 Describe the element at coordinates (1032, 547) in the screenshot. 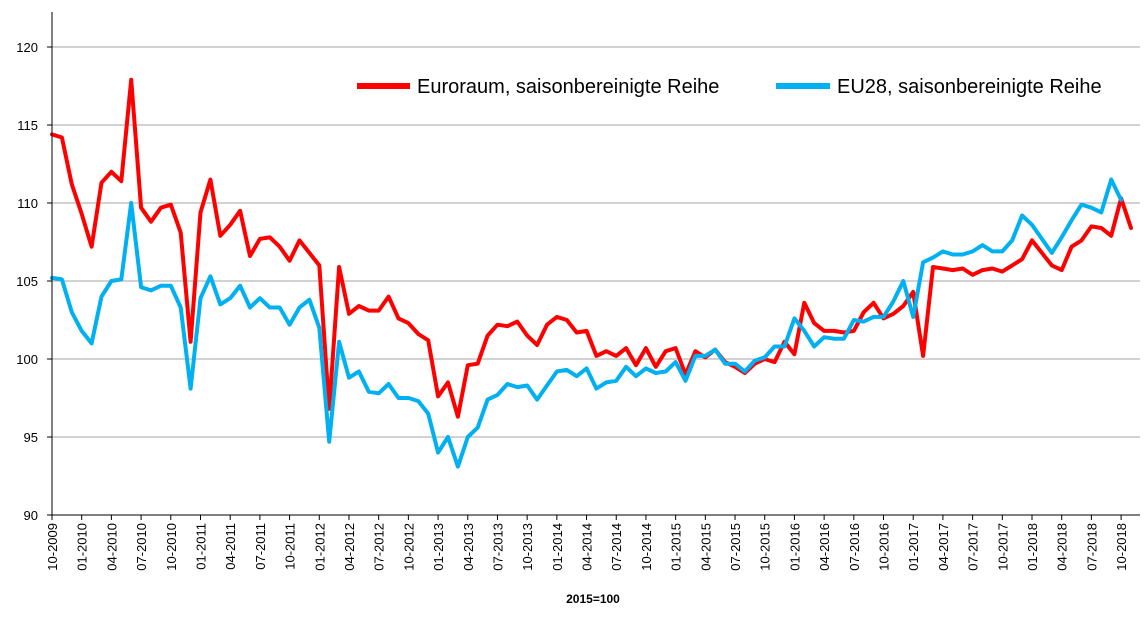

I see `x-tick-label: 01-2018` at that location.